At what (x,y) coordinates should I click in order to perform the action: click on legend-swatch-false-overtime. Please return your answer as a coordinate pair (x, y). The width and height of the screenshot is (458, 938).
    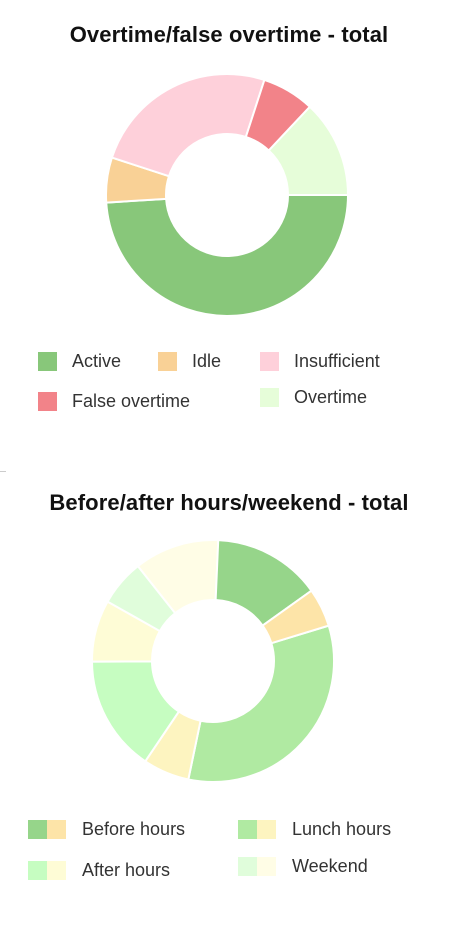
    Looking at the image, I should click on (47, 401).